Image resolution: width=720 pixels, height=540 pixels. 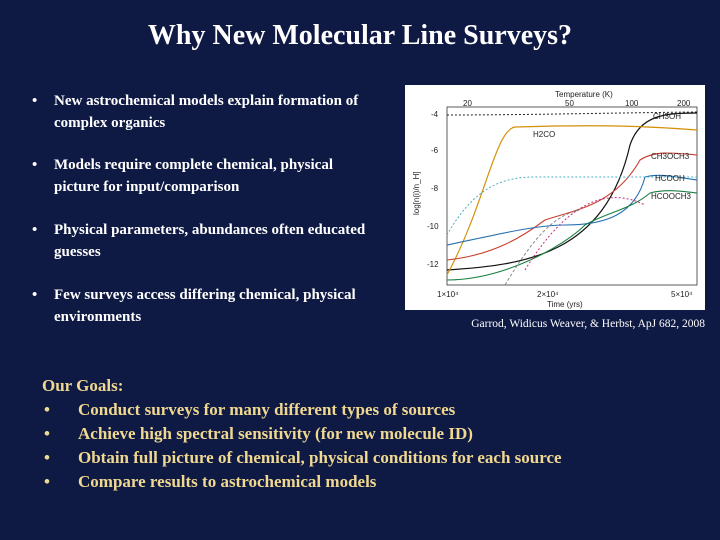 What do you see at coordinates (667, 116) in the screenshot?
I see `species-label: CH3OH` at bounding box center [667, 116].